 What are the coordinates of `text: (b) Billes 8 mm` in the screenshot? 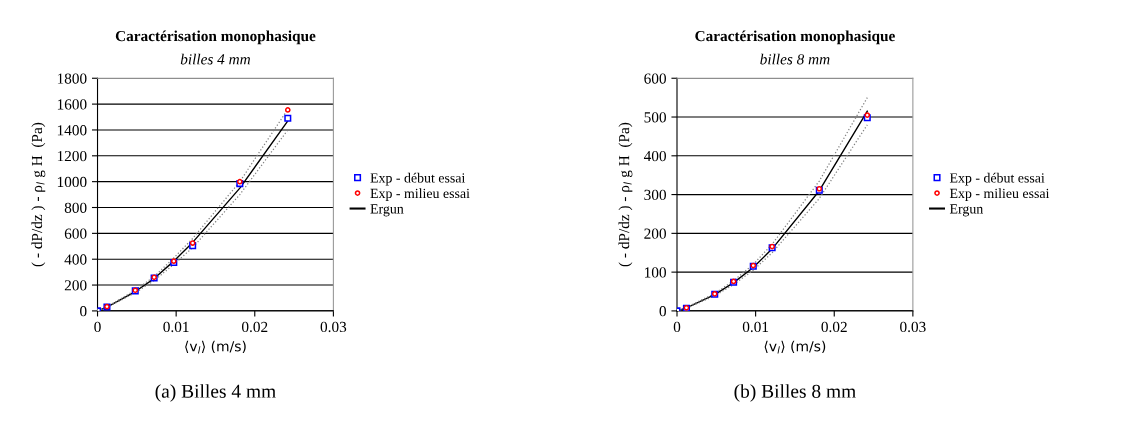 It's located at (795, 393).